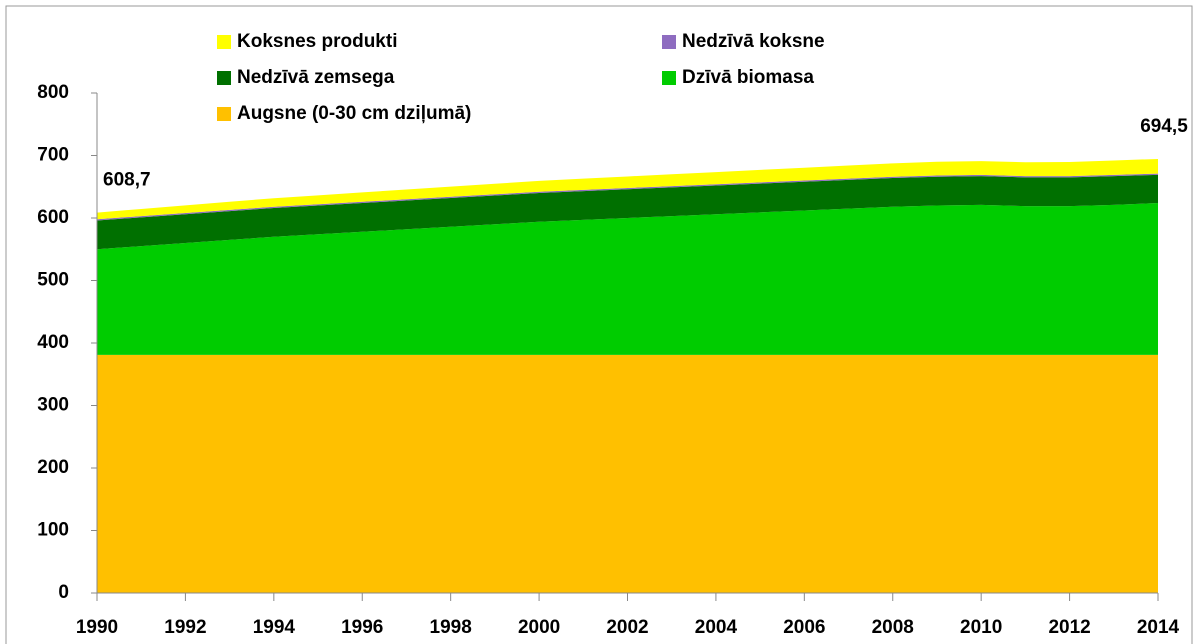  What do you see at coordinates (53, 155) in the screenshot?
I see `y-tick-label: 700` at bounding box center [53, 155].